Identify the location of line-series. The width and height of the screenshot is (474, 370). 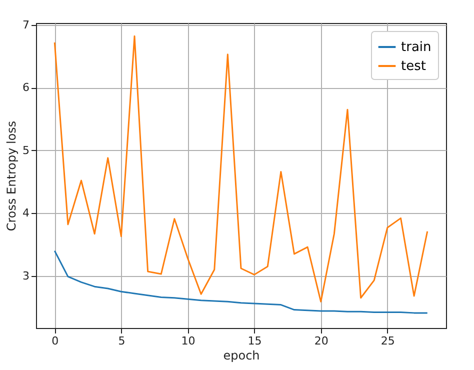
(241, 282).